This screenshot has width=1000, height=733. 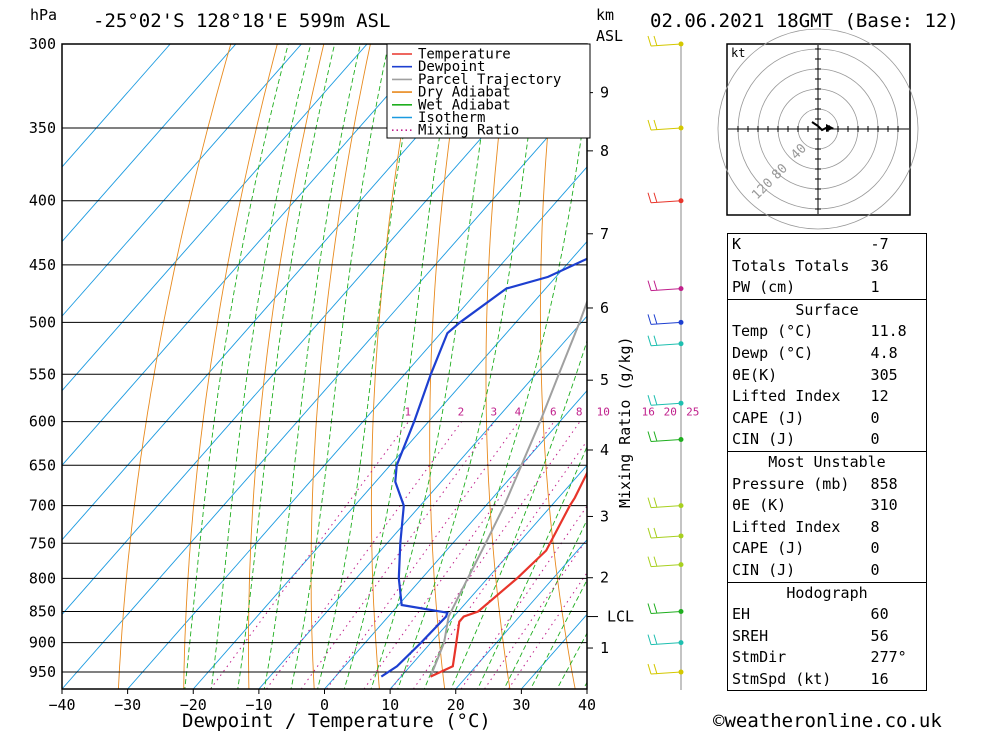 What do you see at coordinates (737, 244) in the screenshot?
I see `general-index-label: K` at bounding box center [737, 244].